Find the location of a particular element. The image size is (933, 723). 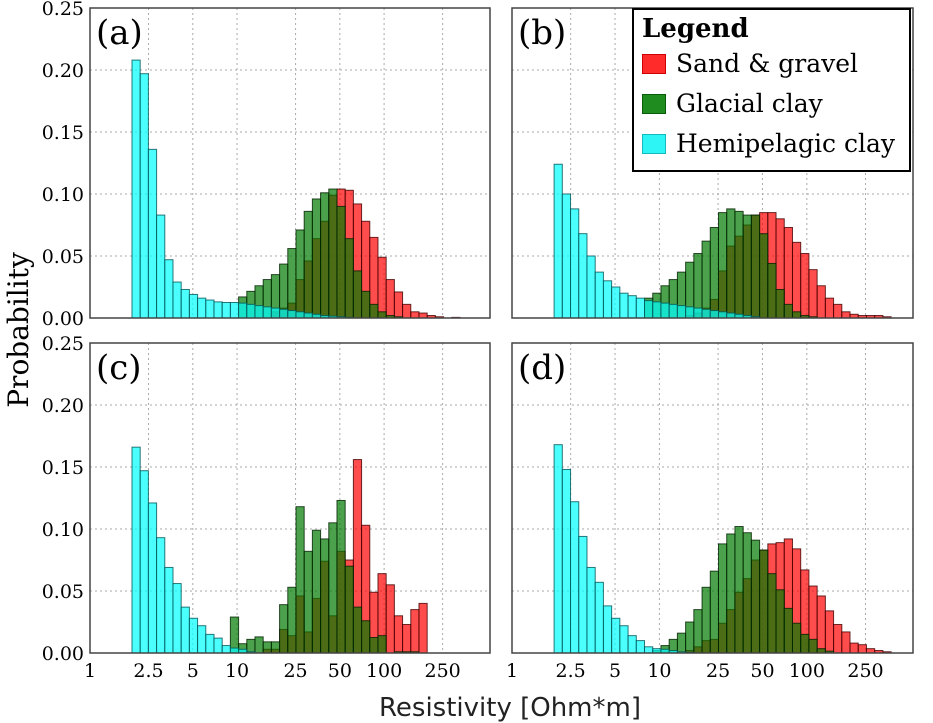

panel-label: (a) is located at coordinates (119, 33).